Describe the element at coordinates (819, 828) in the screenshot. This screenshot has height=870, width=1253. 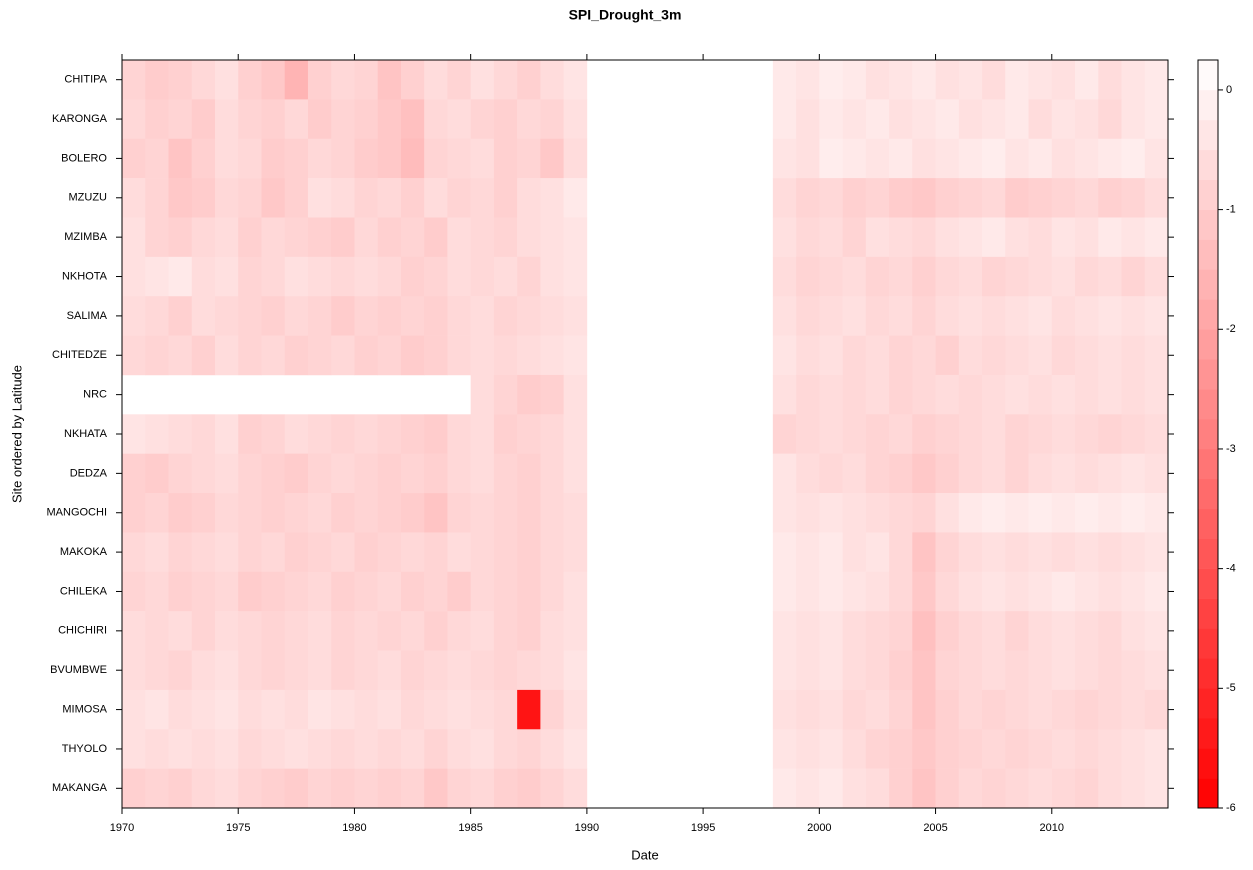
I see `x-tick-label: 2000` at that location.